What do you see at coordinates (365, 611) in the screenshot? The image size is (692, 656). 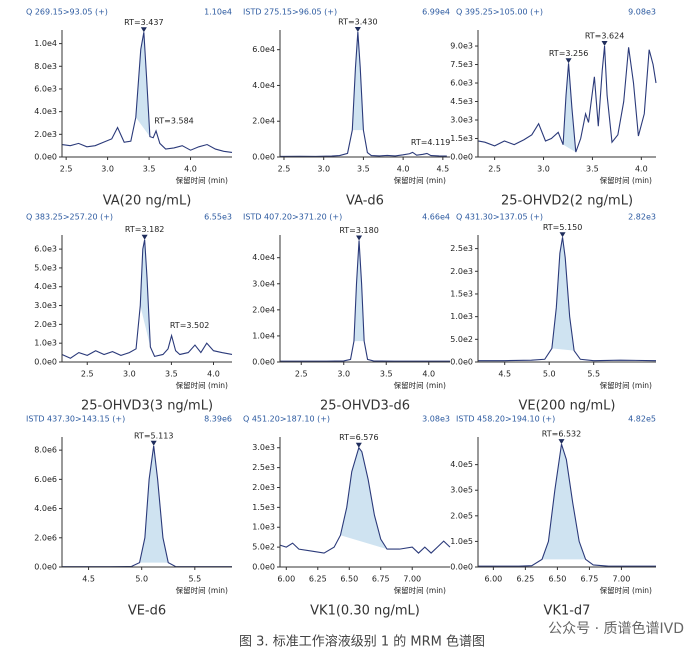 I see `panel-title: VK1(0.30 ng/mL)` at bounding box center [365, 611].